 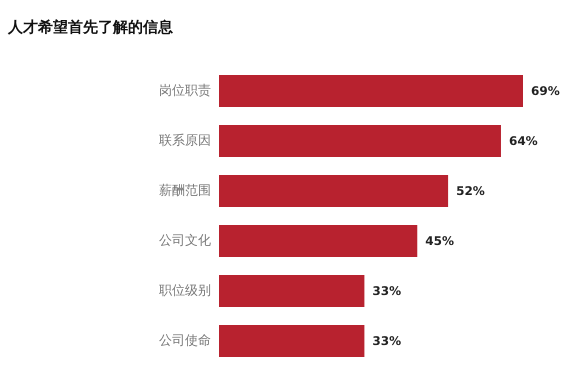 I want to click on data-label: 52%, so click(x=470, y=191).